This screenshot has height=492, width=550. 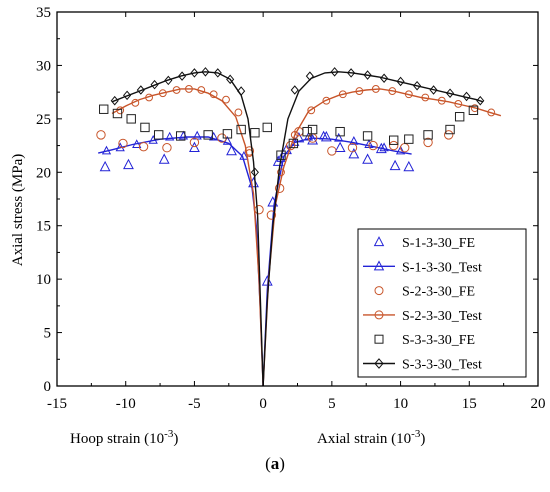 I want to click on legend-label: S-3-3-30_FE, so click(x=438, y=340).